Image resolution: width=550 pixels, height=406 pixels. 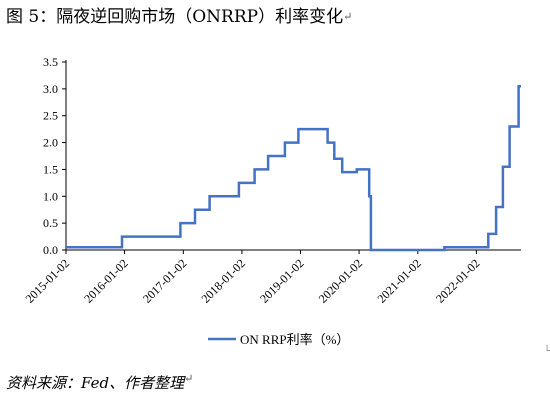 I want to click on source-note: 资料来源：Fed、作者整理↵, so click(x=99, y=382).